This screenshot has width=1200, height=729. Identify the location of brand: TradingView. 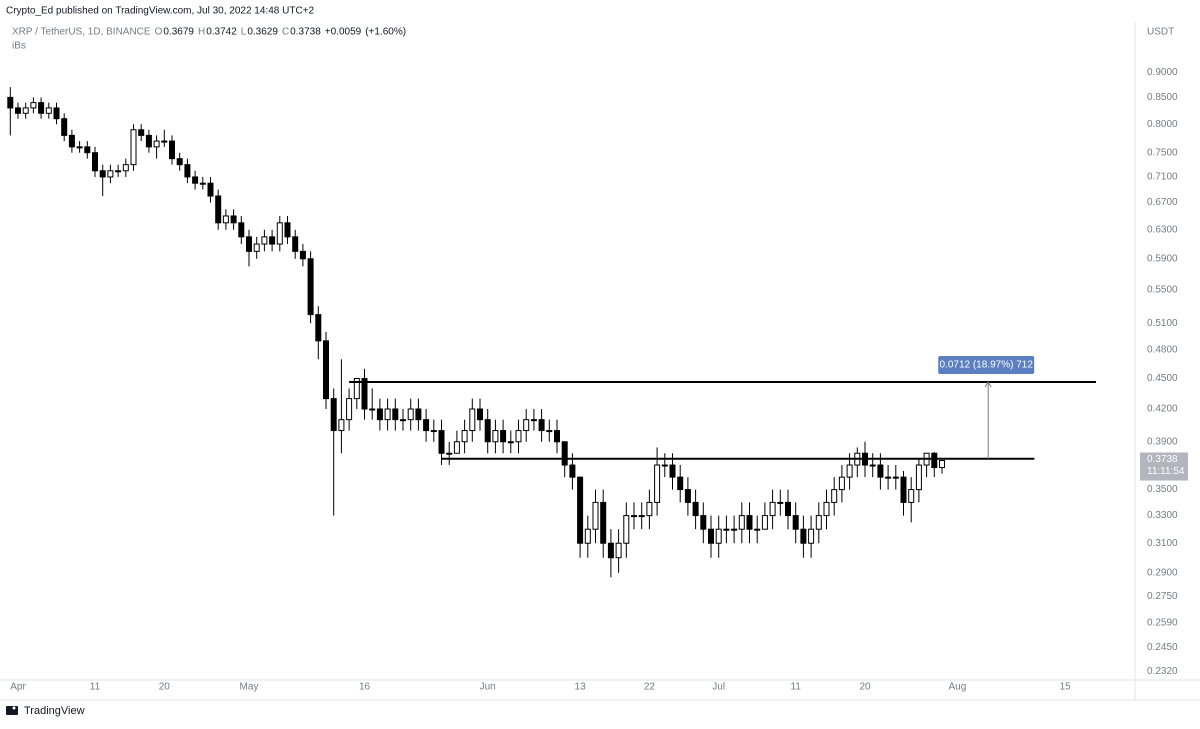
(54, 711).